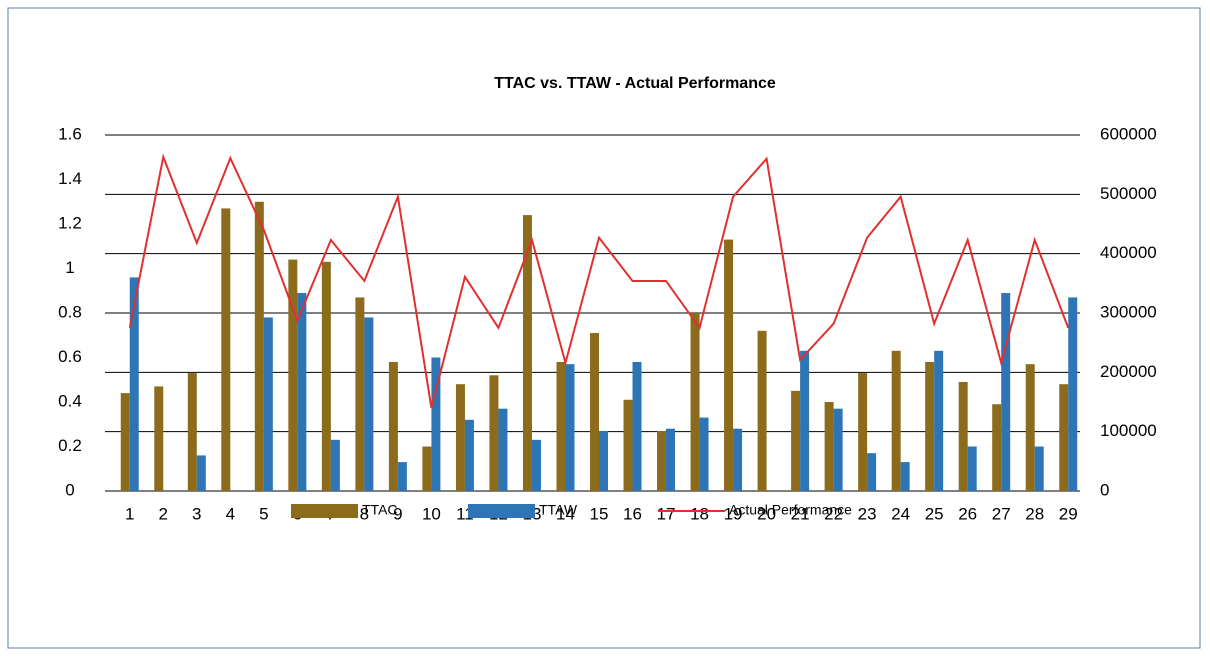  What do you see at coordinates (833, 513) in the screenshot?
I see `x-tick-label: 22` at bounding box center [833, 513].